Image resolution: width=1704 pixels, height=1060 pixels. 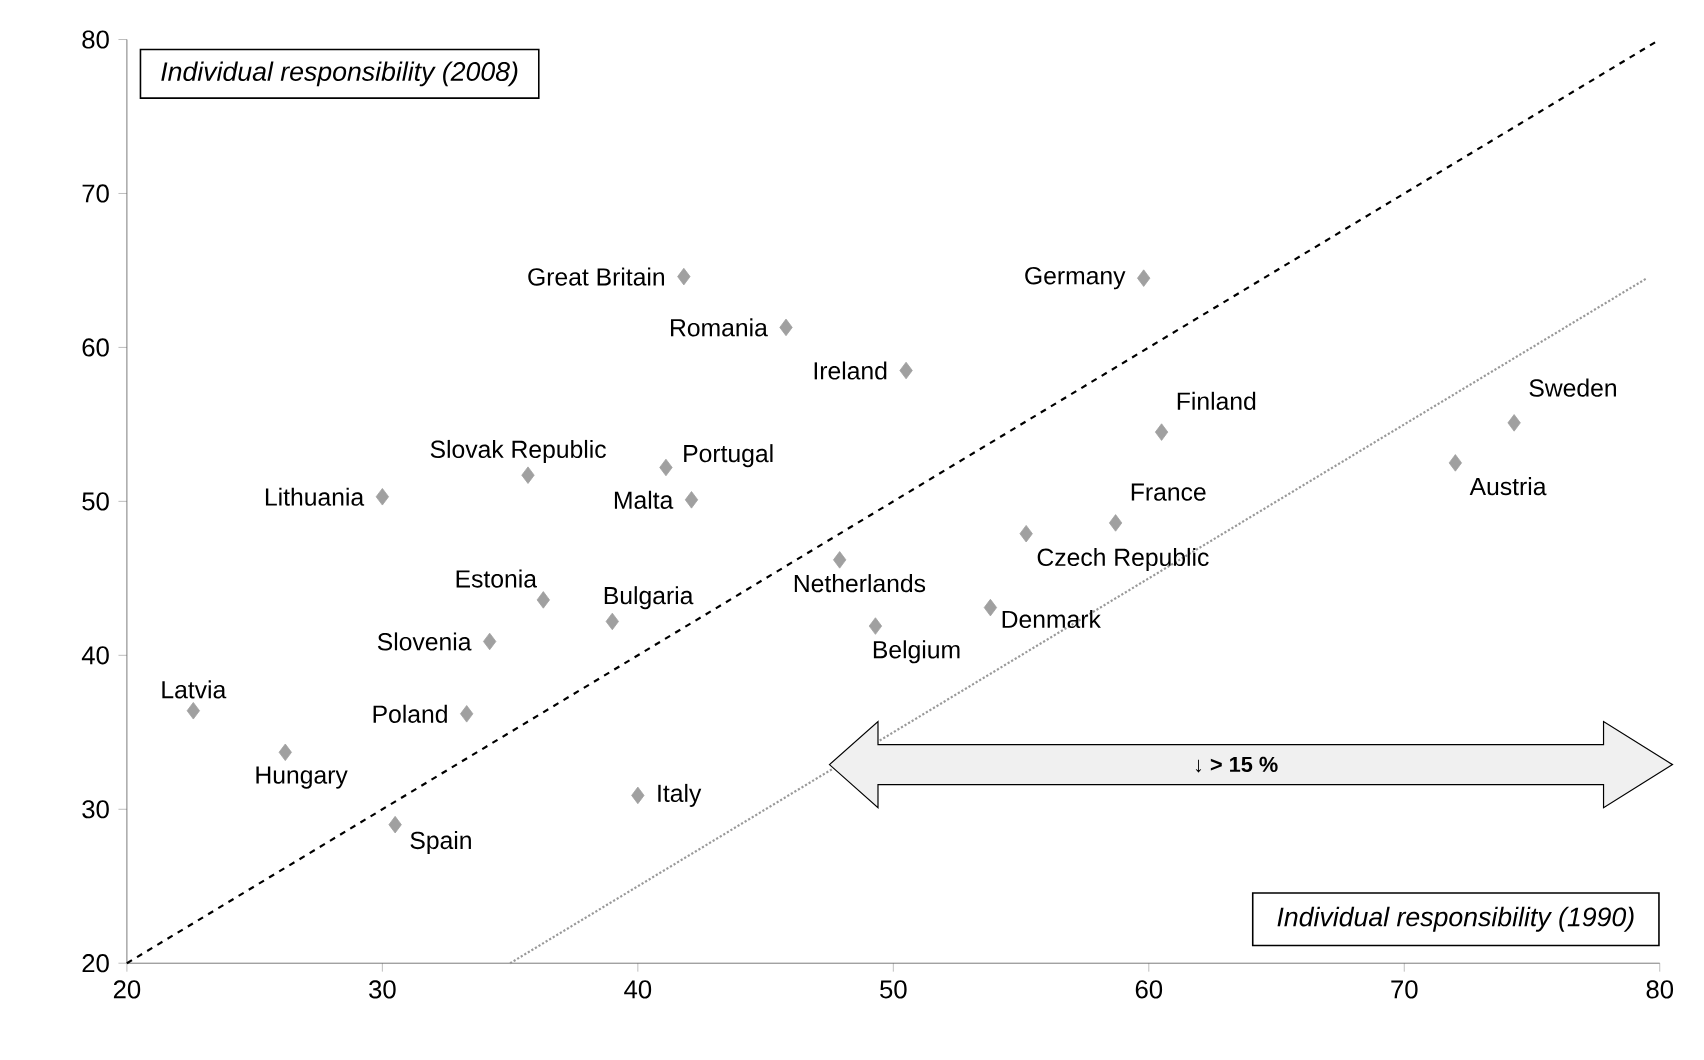 I want to click on annotation: France, so click(x=1168, y=492).